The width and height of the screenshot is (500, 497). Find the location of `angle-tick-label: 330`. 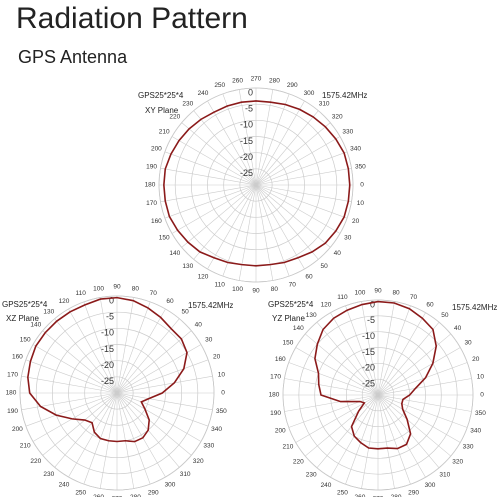

angle-tick-label: 330 is located at coordinates (347, 132).